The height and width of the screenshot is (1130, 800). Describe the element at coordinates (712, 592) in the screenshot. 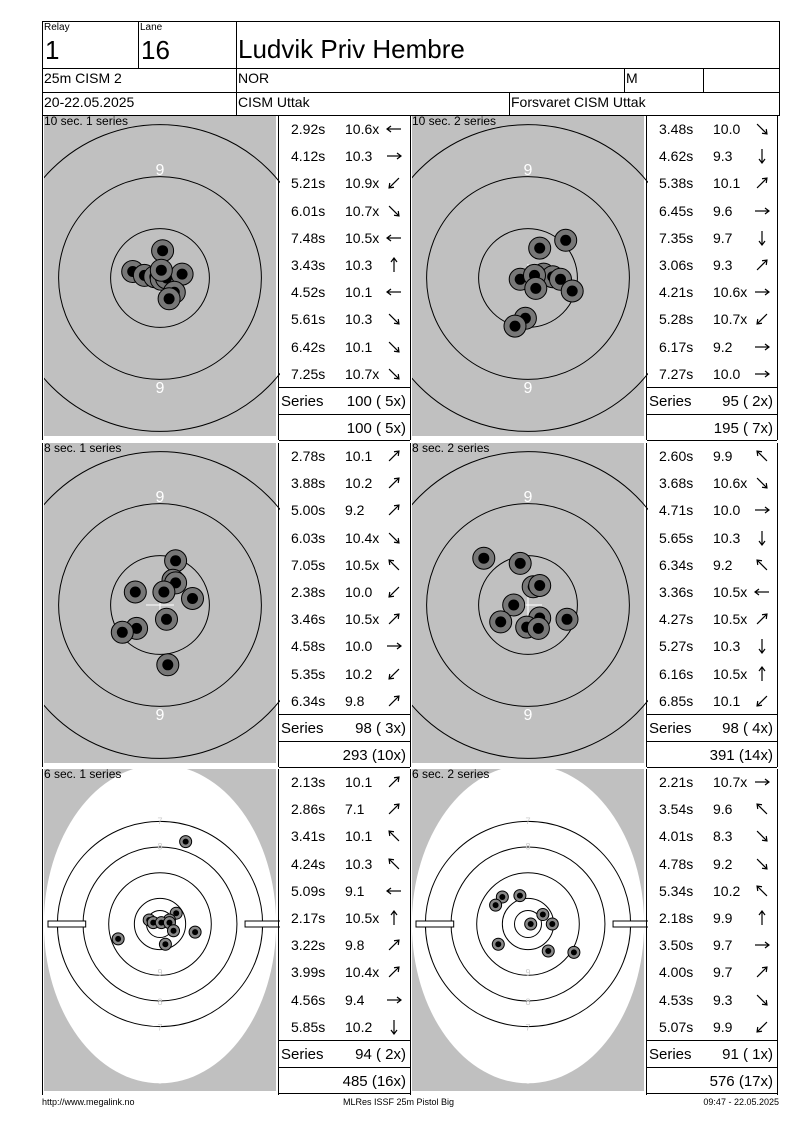

I see `shot-row: 3.36s 10.5x` at that location.